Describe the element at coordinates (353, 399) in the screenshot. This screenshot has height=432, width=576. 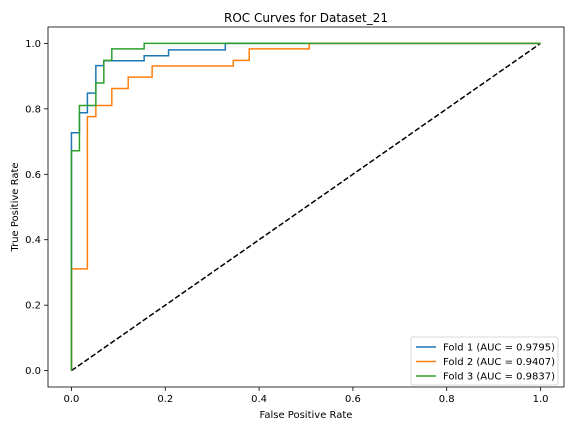
I see `x-tick-label: 0.6` at that location.